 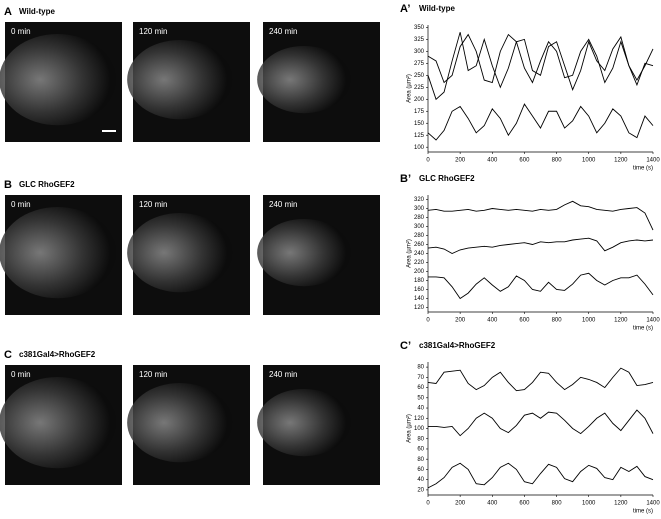 I want to click on panel-title: Wild-type, so click(x=37, y=11).